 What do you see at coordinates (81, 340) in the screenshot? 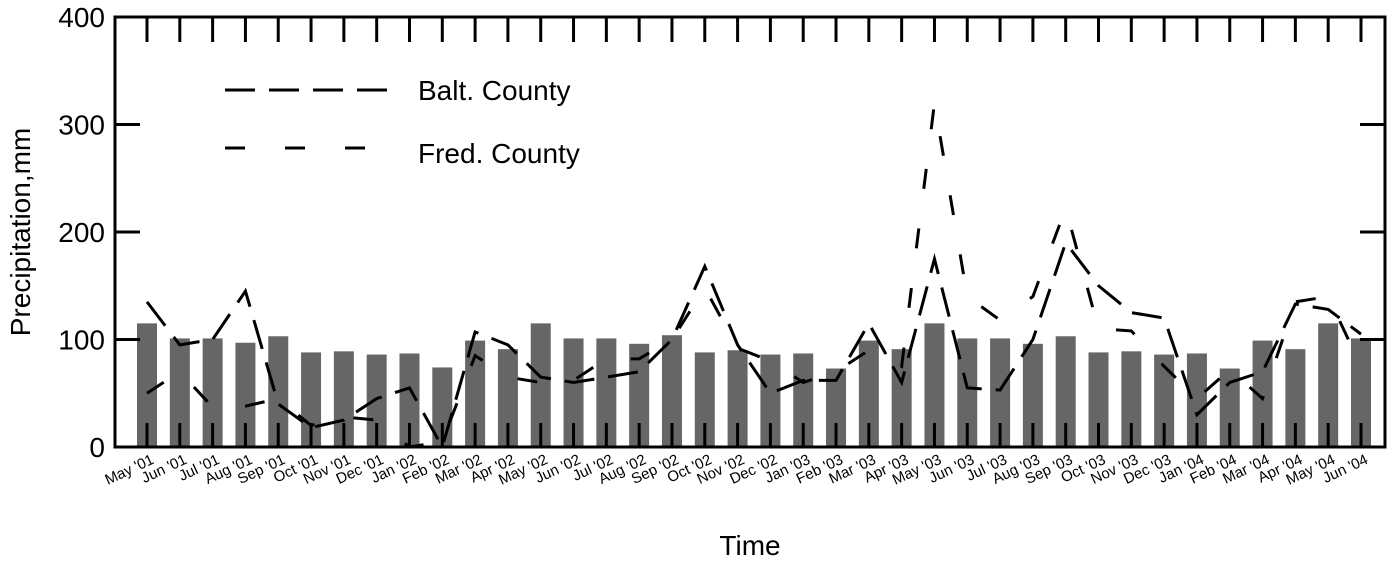
I see `y-tick-label: 100` at bounding box center [81, 340].